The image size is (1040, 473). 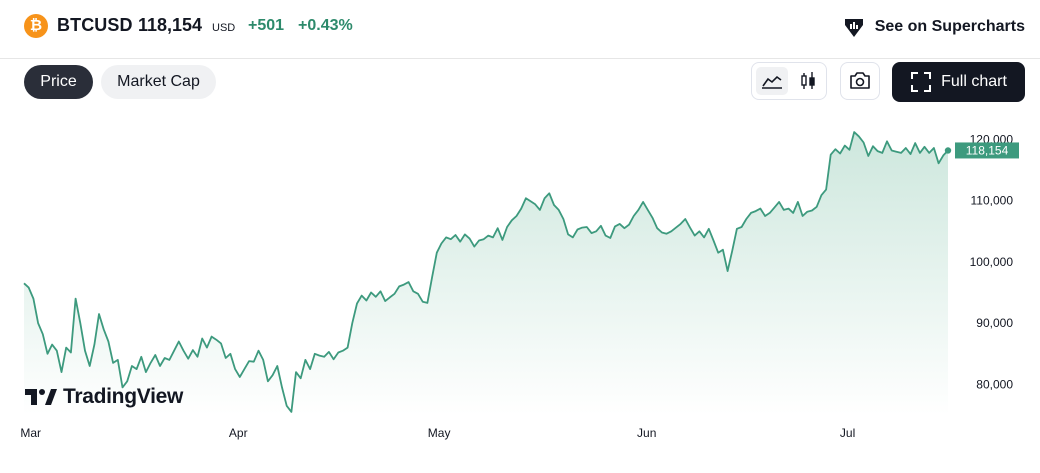 What do you see at coordinates (123, 396) in the screenshot?
I see `tradingview-logo-text: TradingView` at bounding box center [123, 396].